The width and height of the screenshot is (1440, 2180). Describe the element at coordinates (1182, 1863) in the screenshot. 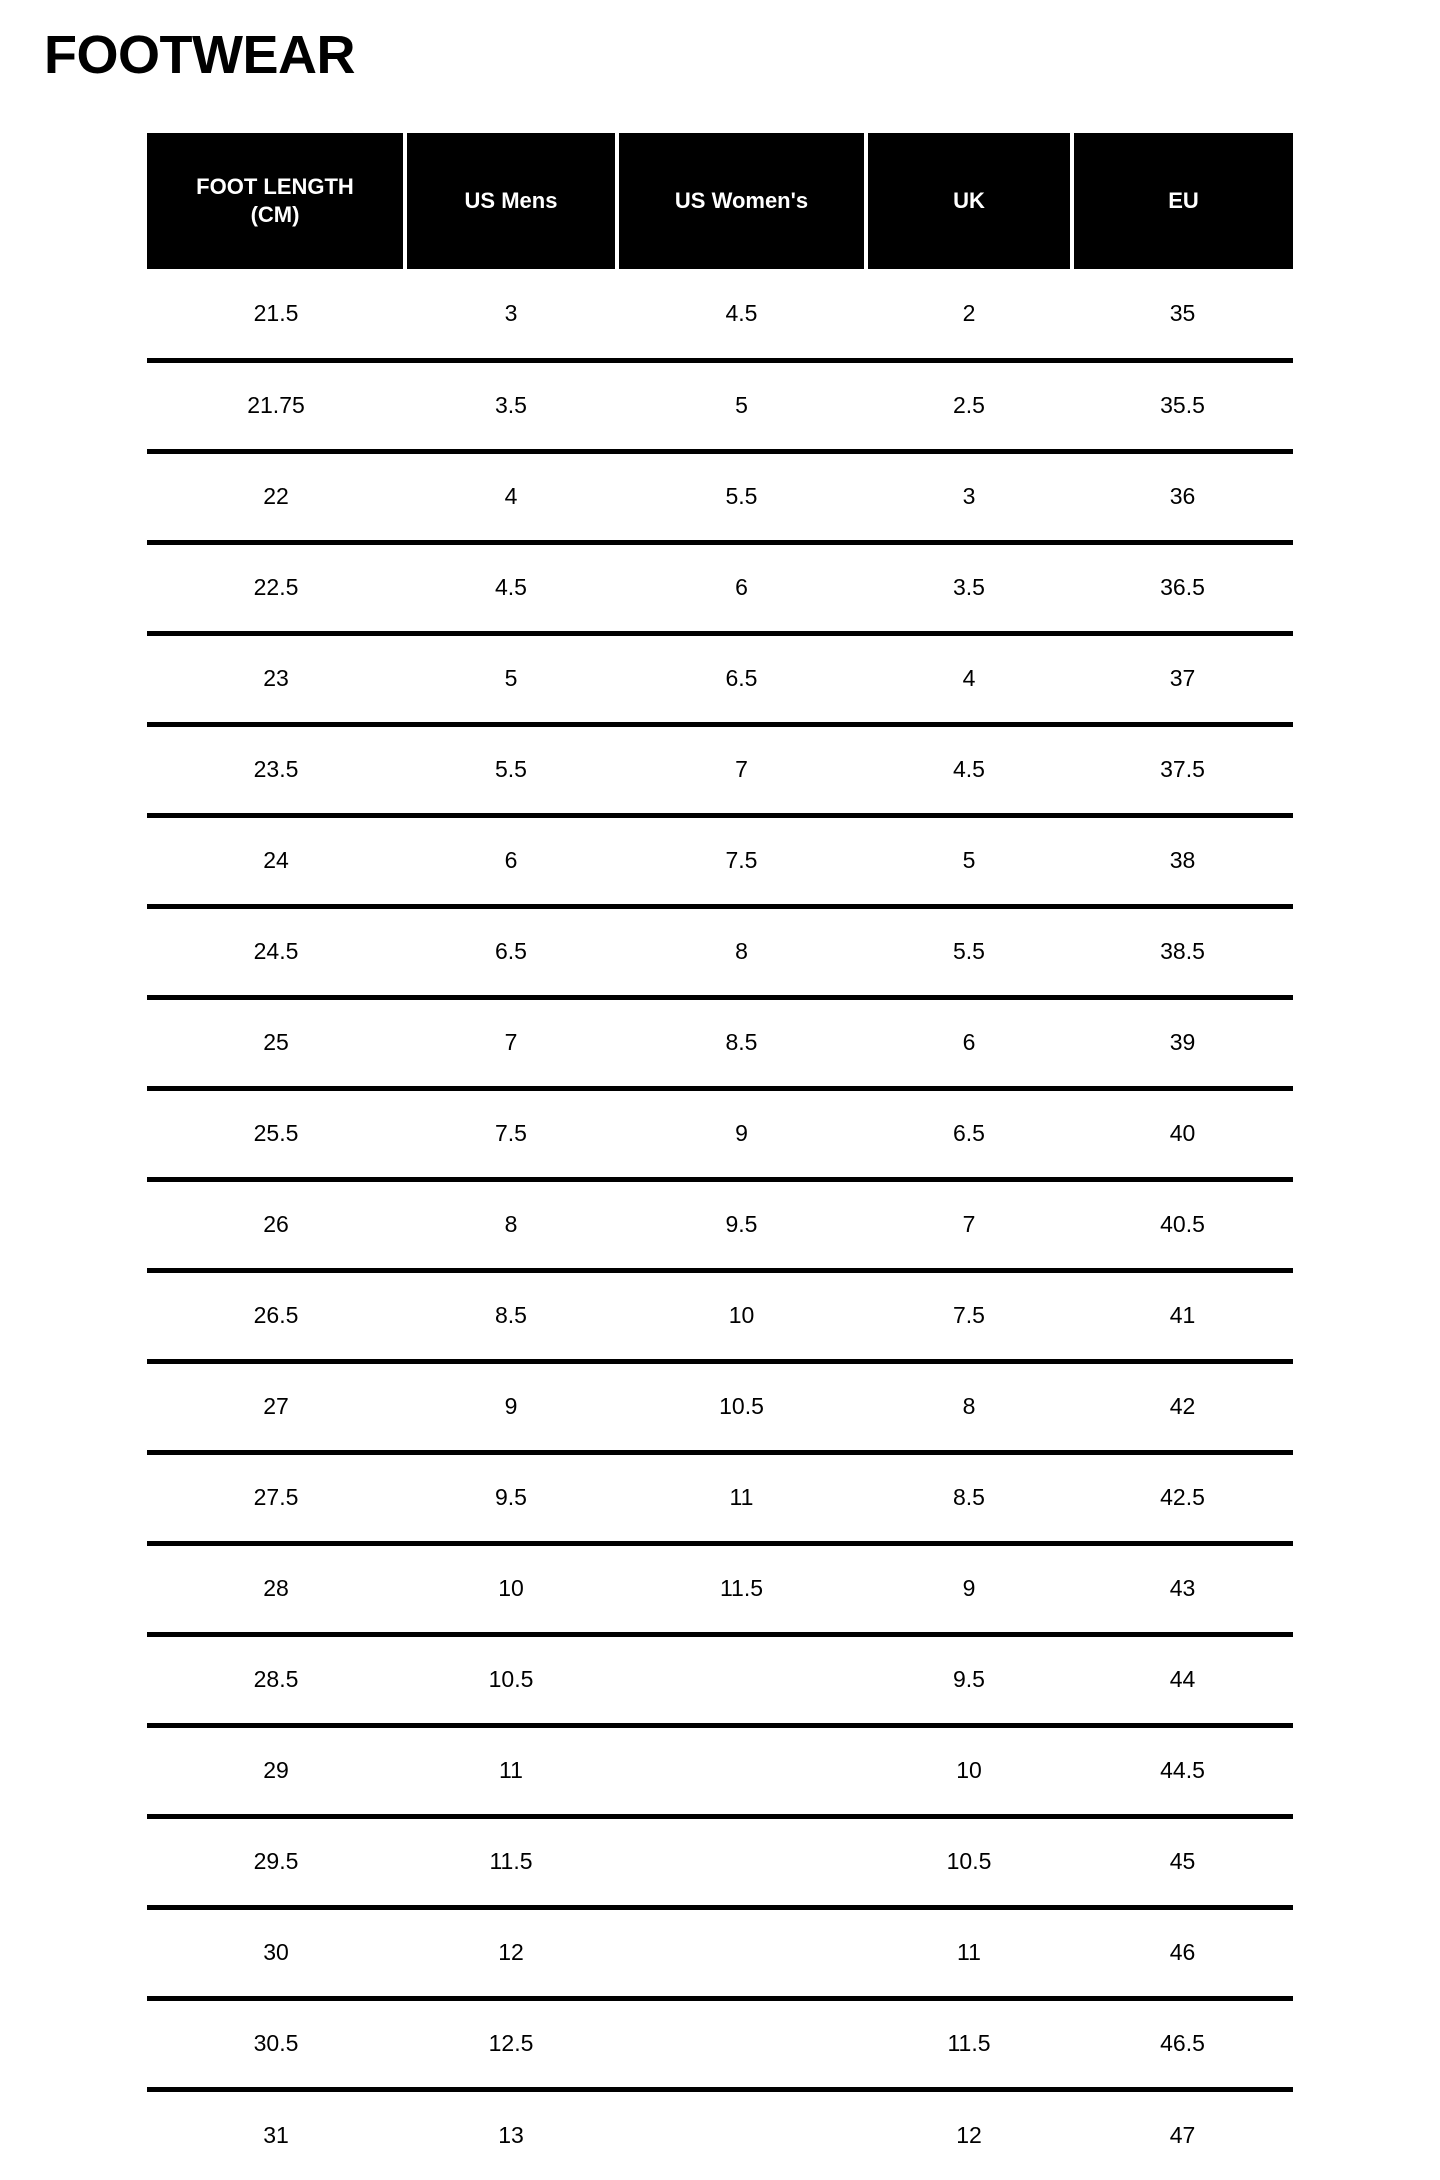

I see `cell-eu: 45` at that location.